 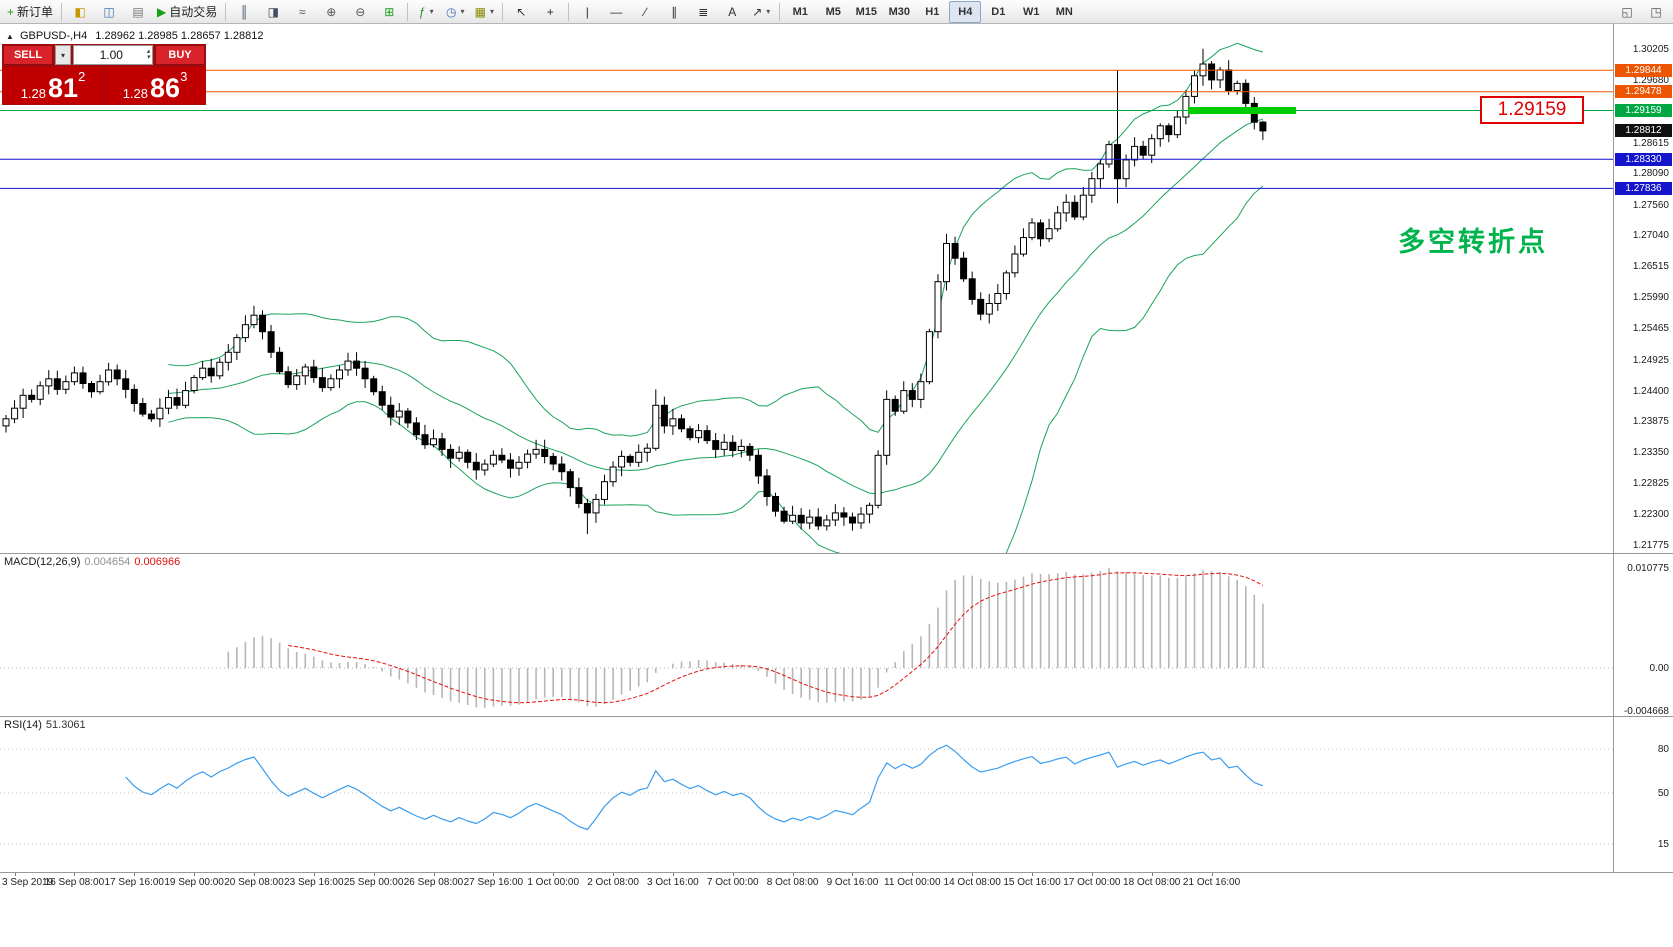 I want to click on time-axis-label: 20 Sep 08:00, so click(x=254, y=882).